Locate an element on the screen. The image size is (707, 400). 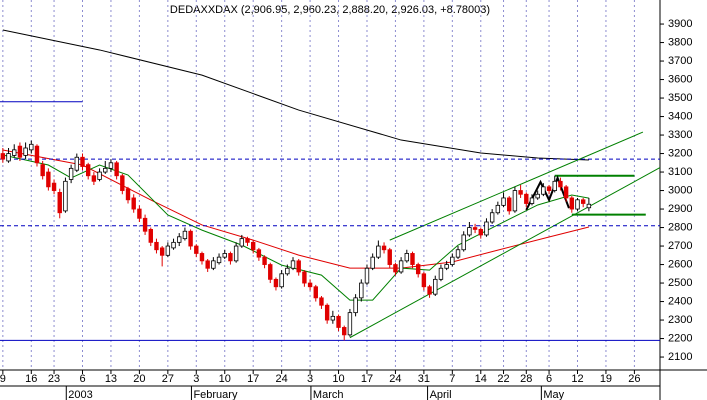
x-period-label: March is located at coordinates (328, 394).